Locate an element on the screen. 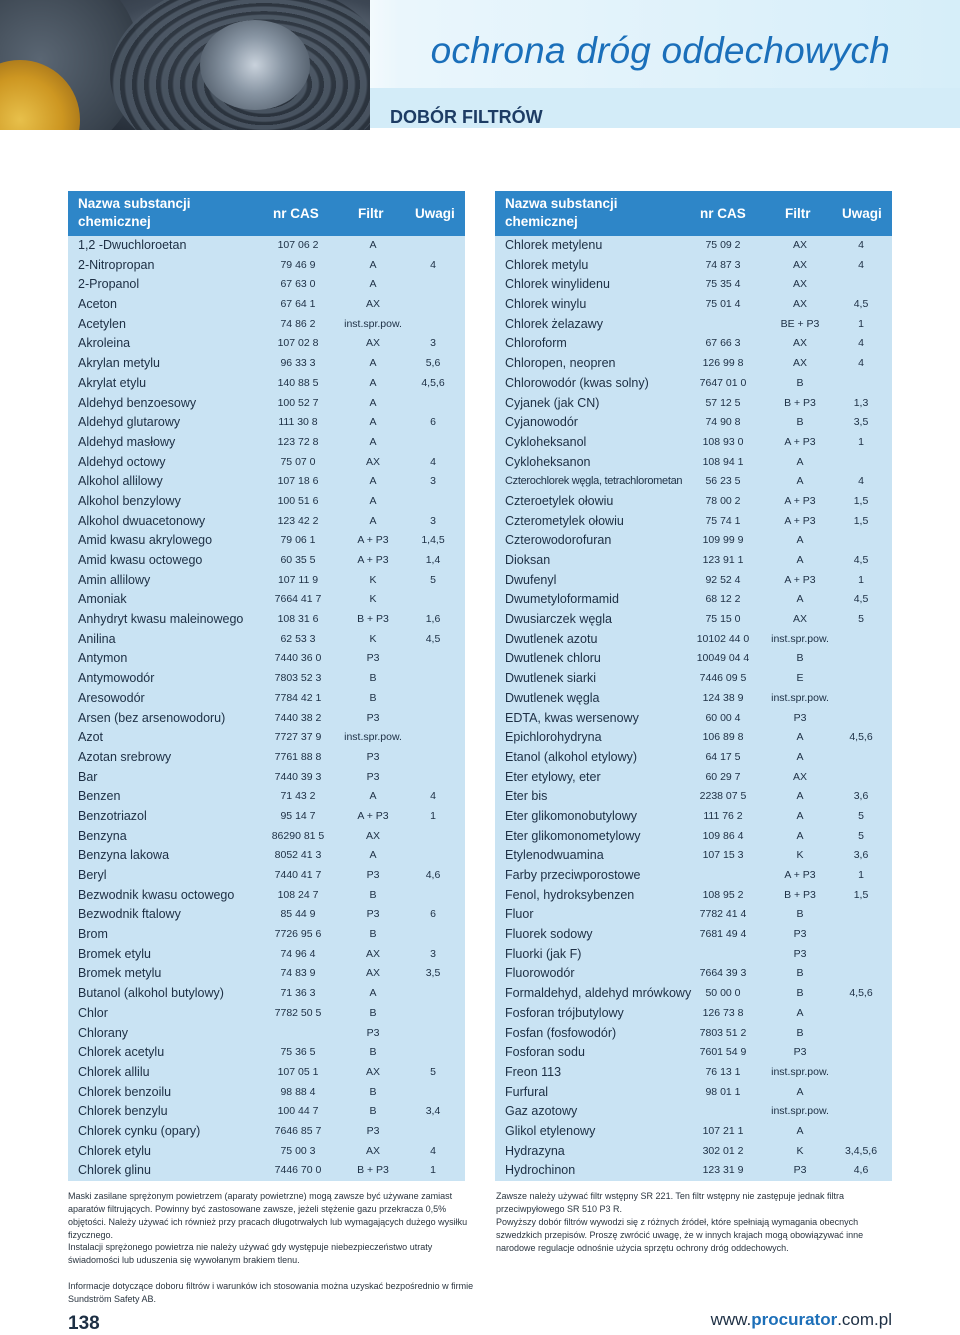 The image size is (960, 1335). table-row: Chlorek benzylu 100 44 7 B 3,4 is located at coordinates (266, 1112).